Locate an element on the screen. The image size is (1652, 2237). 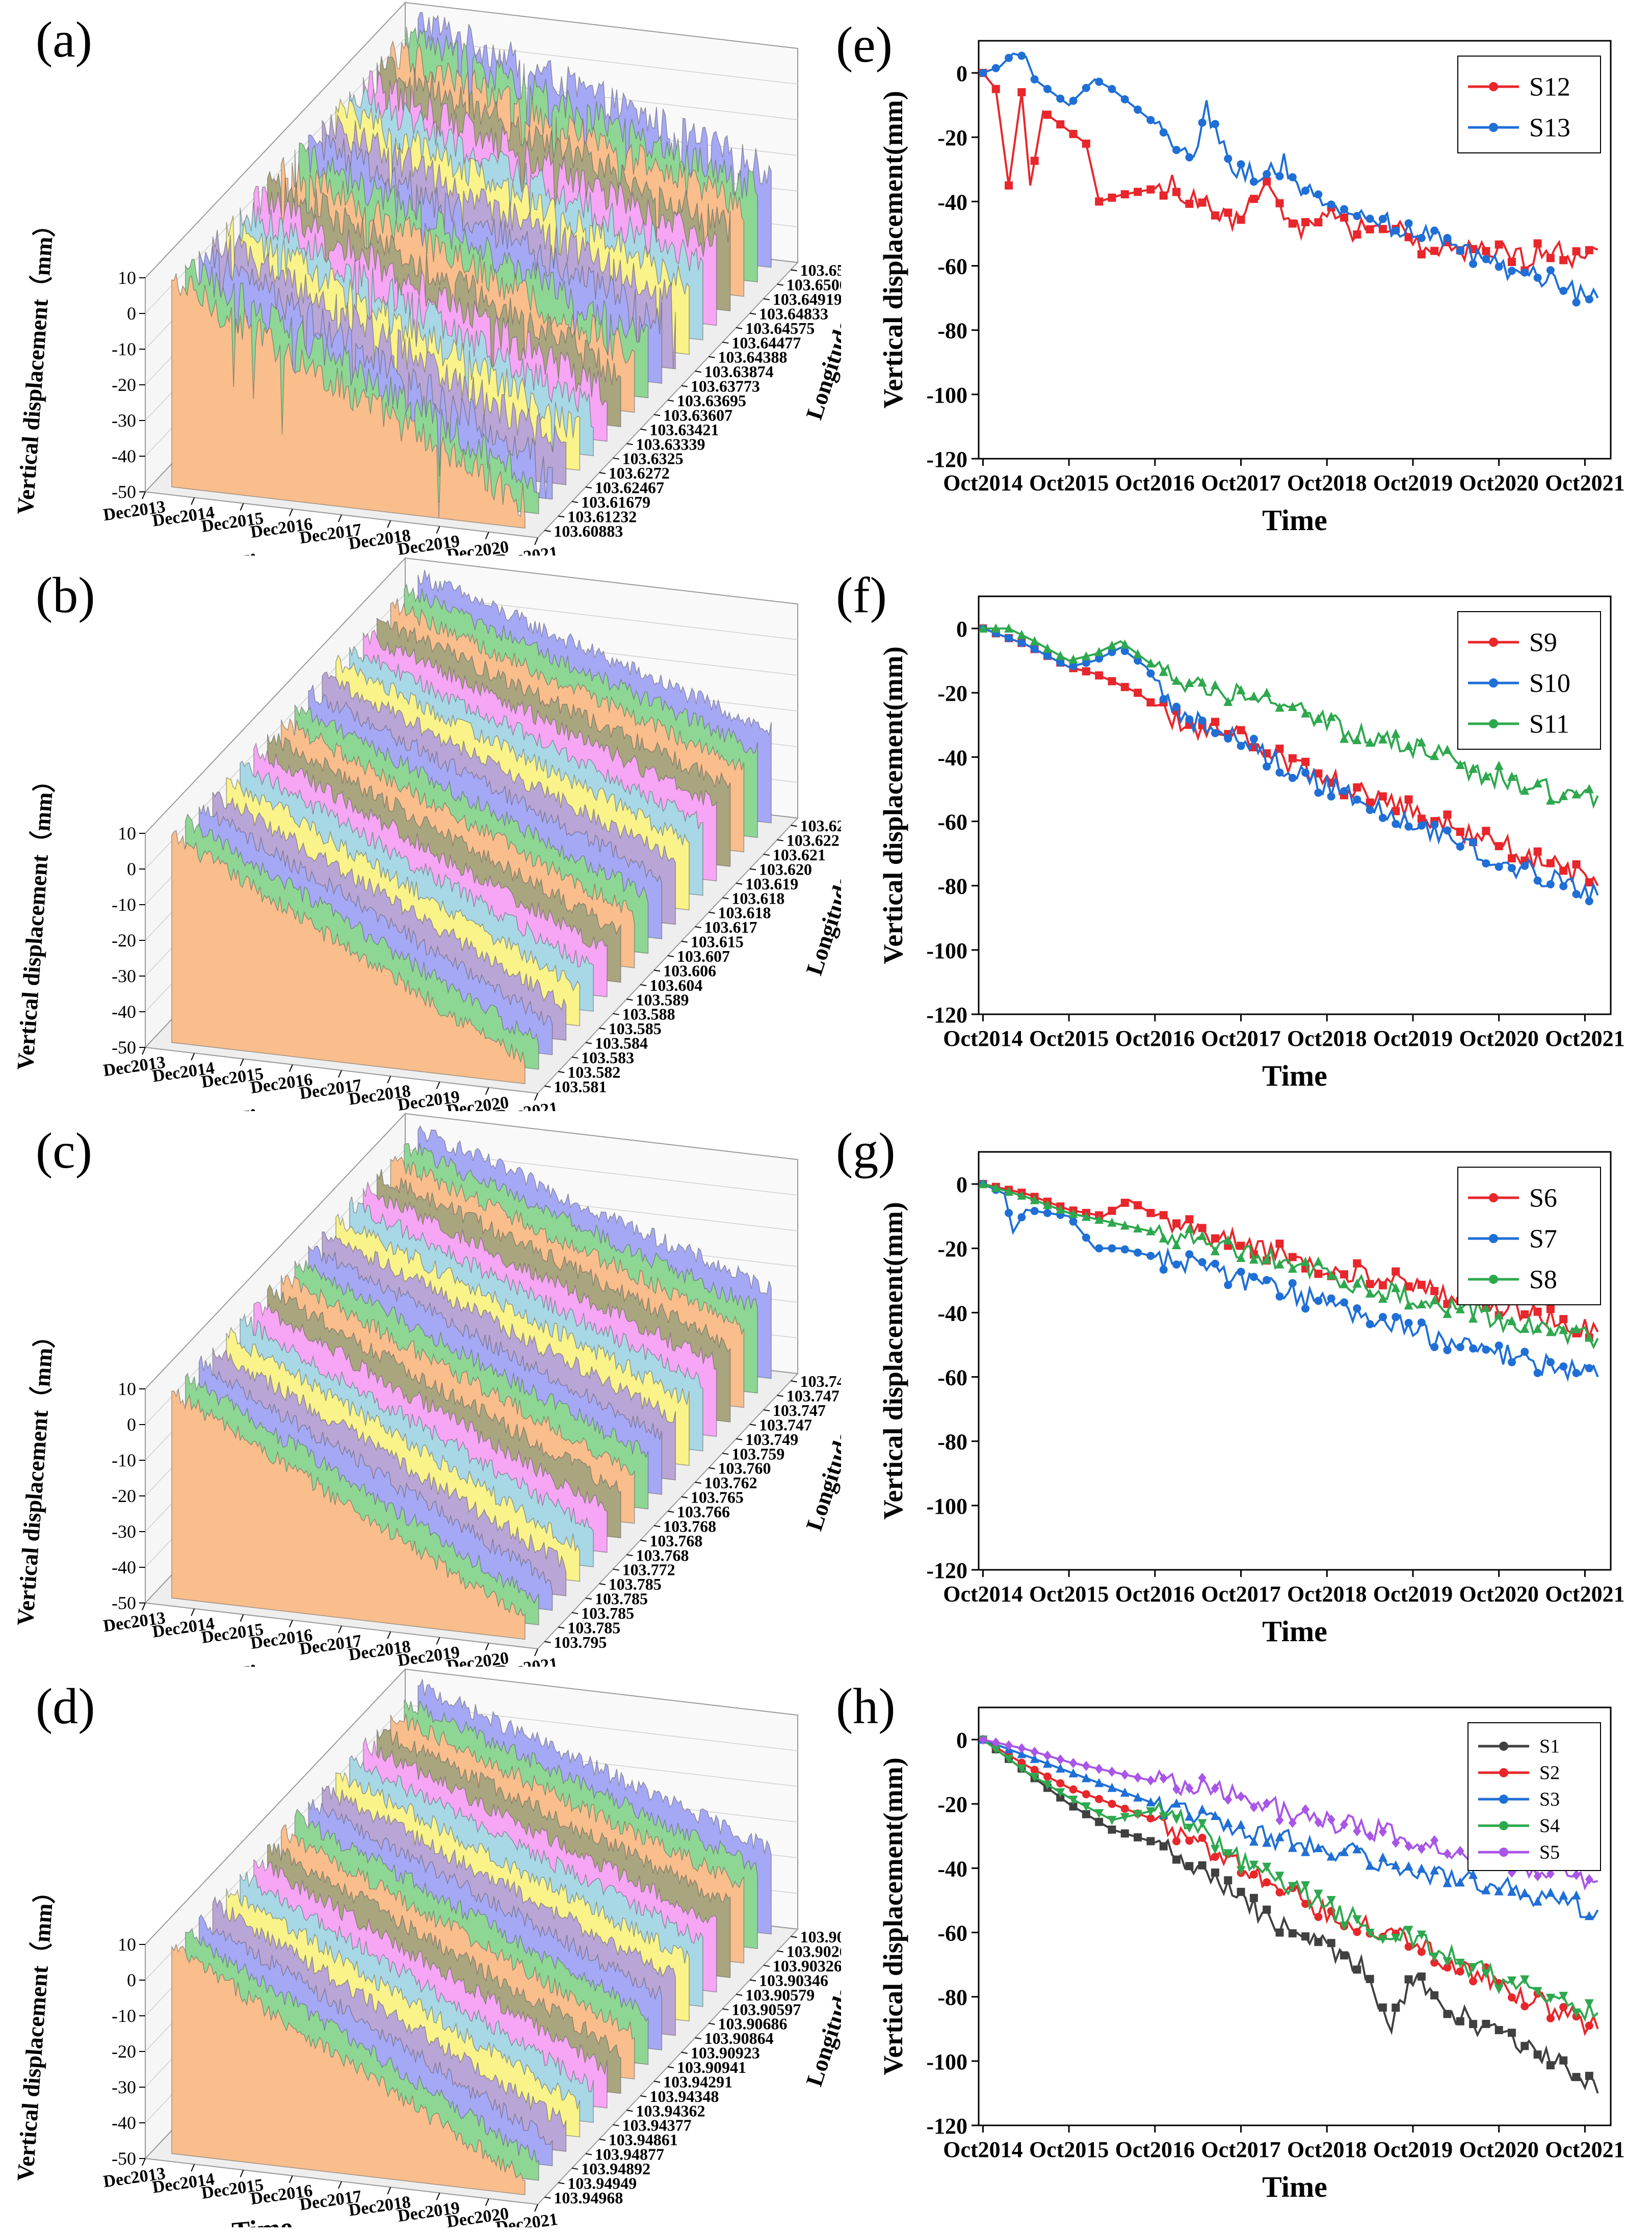
series-markers-S5 is located at coordinates (1286, 1810).